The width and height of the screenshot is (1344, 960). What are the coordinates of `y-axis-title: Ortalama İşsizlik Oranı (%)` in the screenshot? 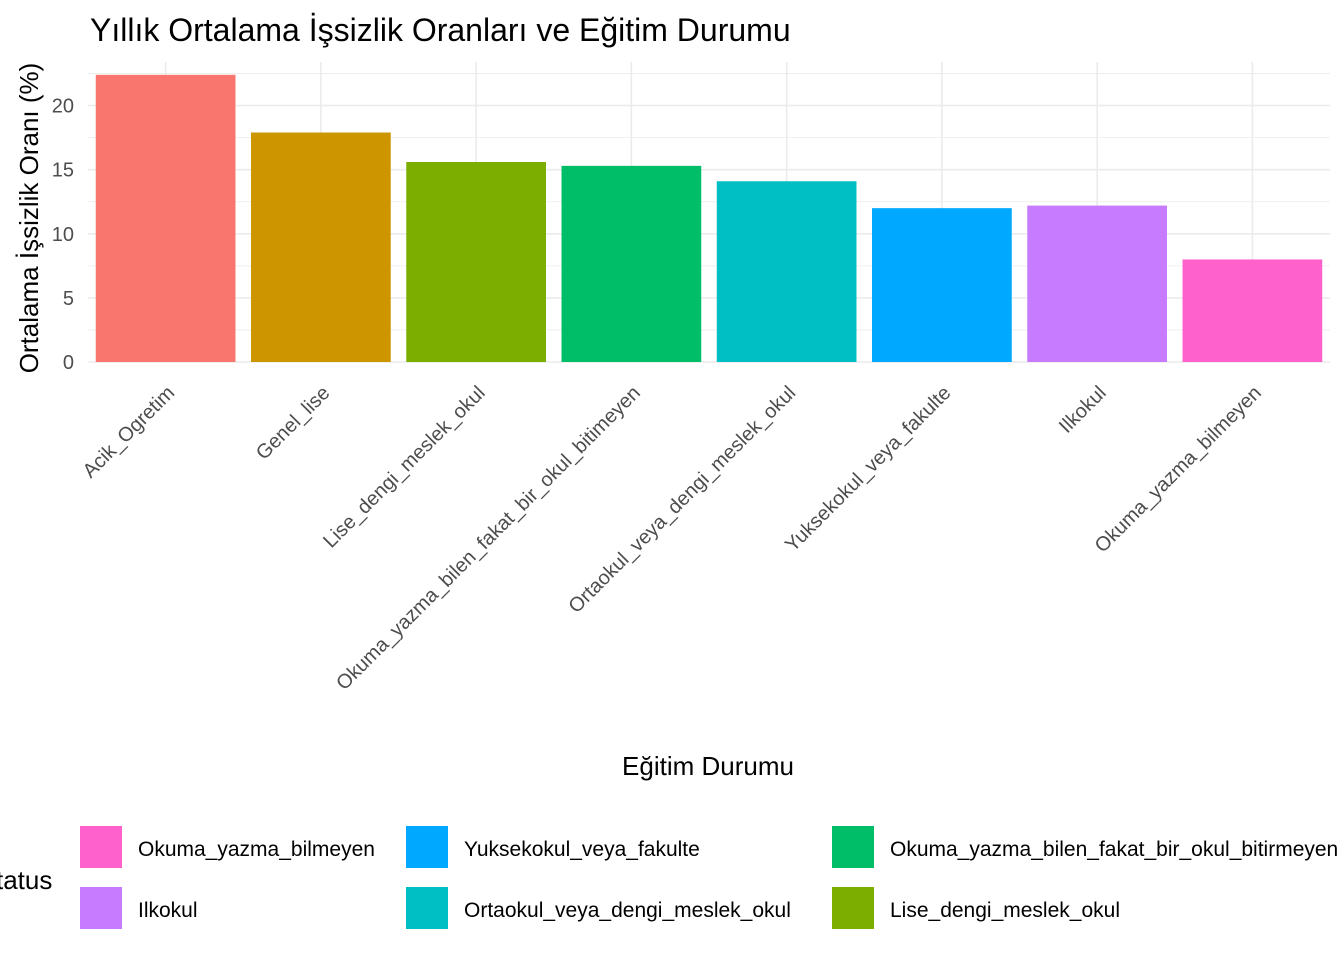 It's located at (29, 218).